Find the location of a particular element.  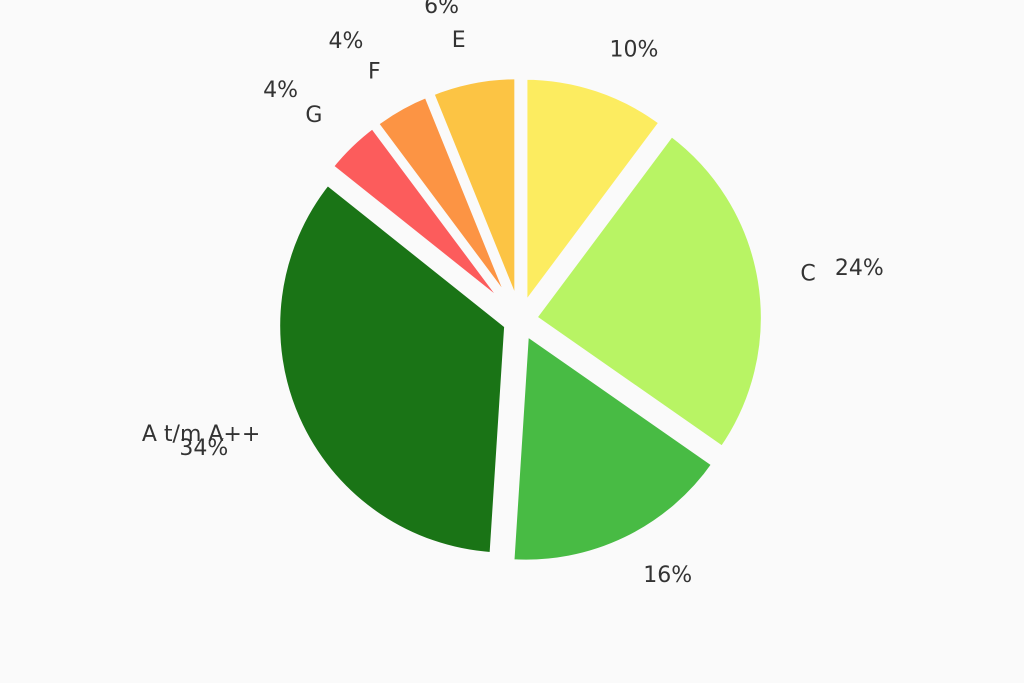

value-label: 6% is located at coordinates (441, 9).